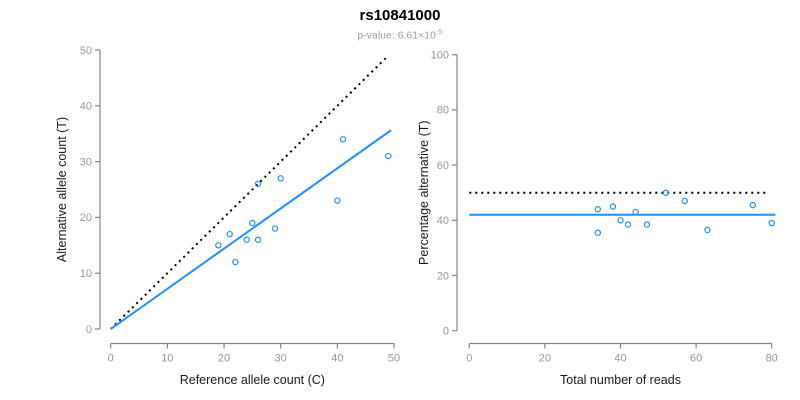 The width and height of the screenshot is (800, 400). What do you see at coordinates (86, 274) in the screenshot?
I see `y-tick-label: 10` at bounding box center [86, 274].